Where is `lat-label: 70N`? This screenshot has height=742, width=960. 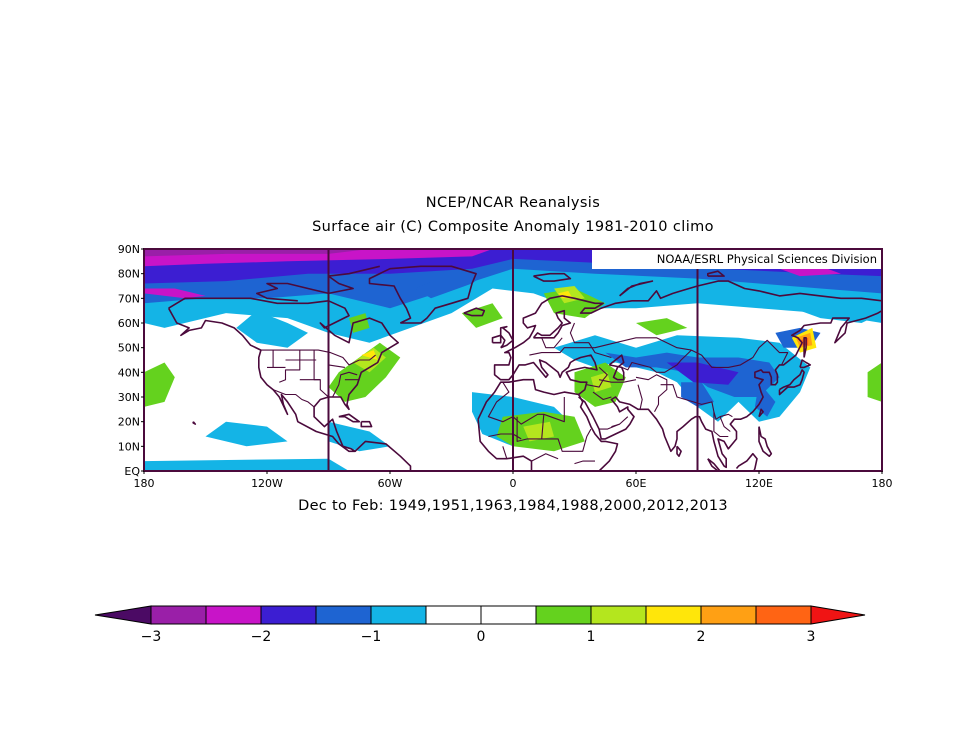
lat-label: 70N is located at coordinates (129, 298).